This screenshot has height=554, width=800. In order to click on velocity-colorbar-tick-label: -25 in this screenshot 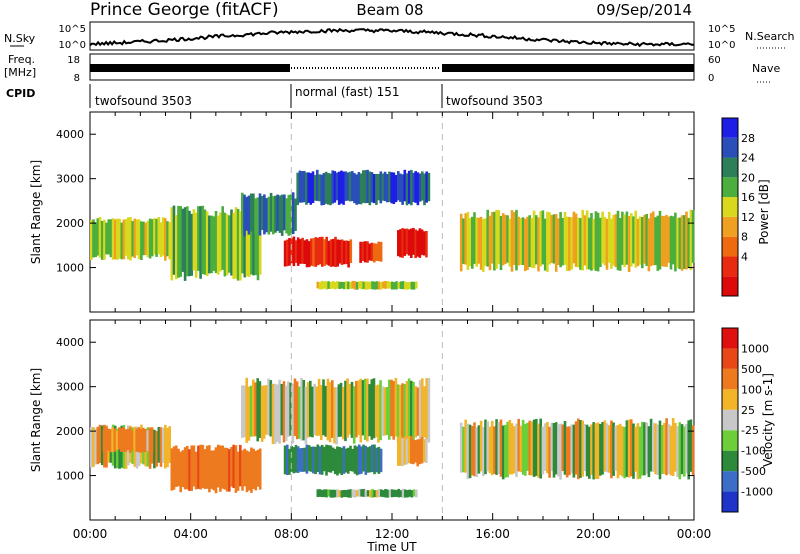, I will do `click(750, 430)`.